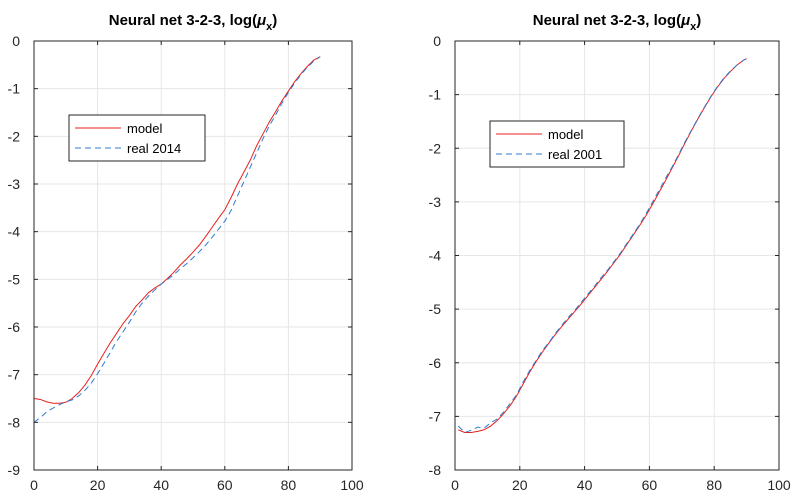  I want to click on legend: model real 2001, so click(557, 144).